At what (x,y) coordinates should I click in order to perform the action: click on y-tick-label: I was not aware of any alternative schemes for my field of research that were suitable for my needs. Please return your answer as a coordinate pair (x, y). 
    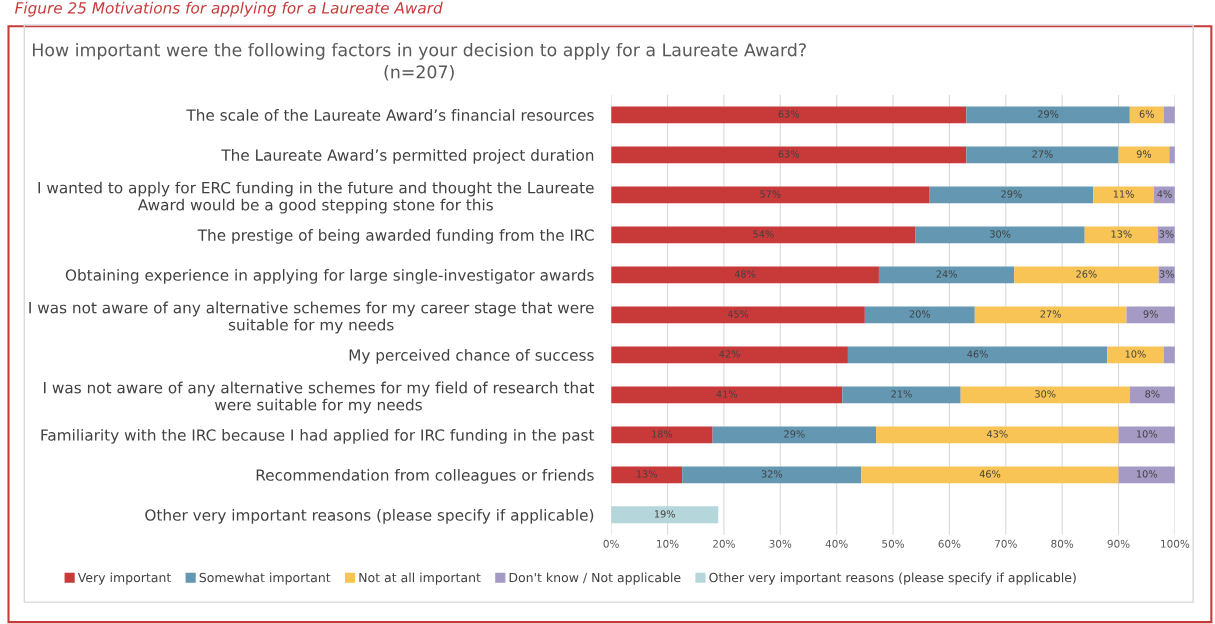
    Looking at the image, I should click on (319, 397).